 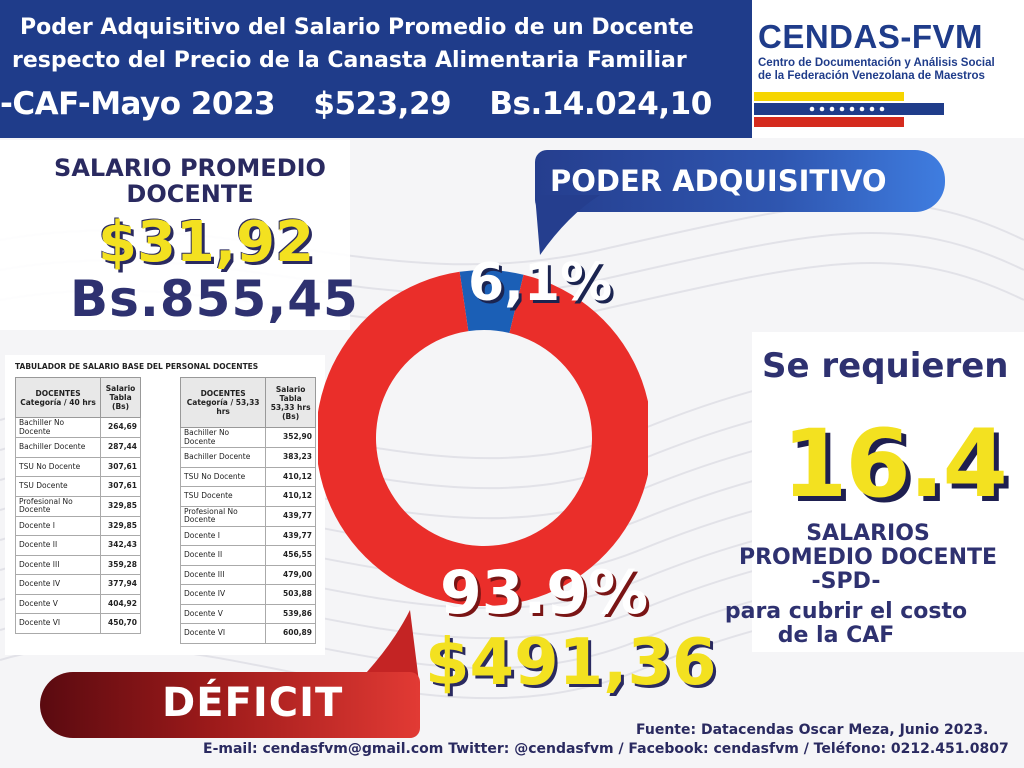 I want to click on table2-row: Profesional No Docente 439,77, so click(x=247, y=516).